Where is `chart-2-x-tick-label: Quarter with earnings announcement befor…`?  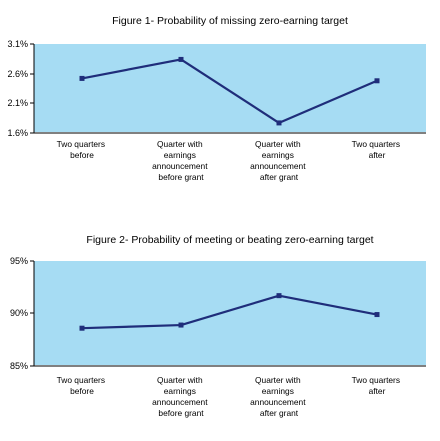 chart-2-x-tick-label: Quarter with earnings announcement befor… is located at coordinates (181, 396).